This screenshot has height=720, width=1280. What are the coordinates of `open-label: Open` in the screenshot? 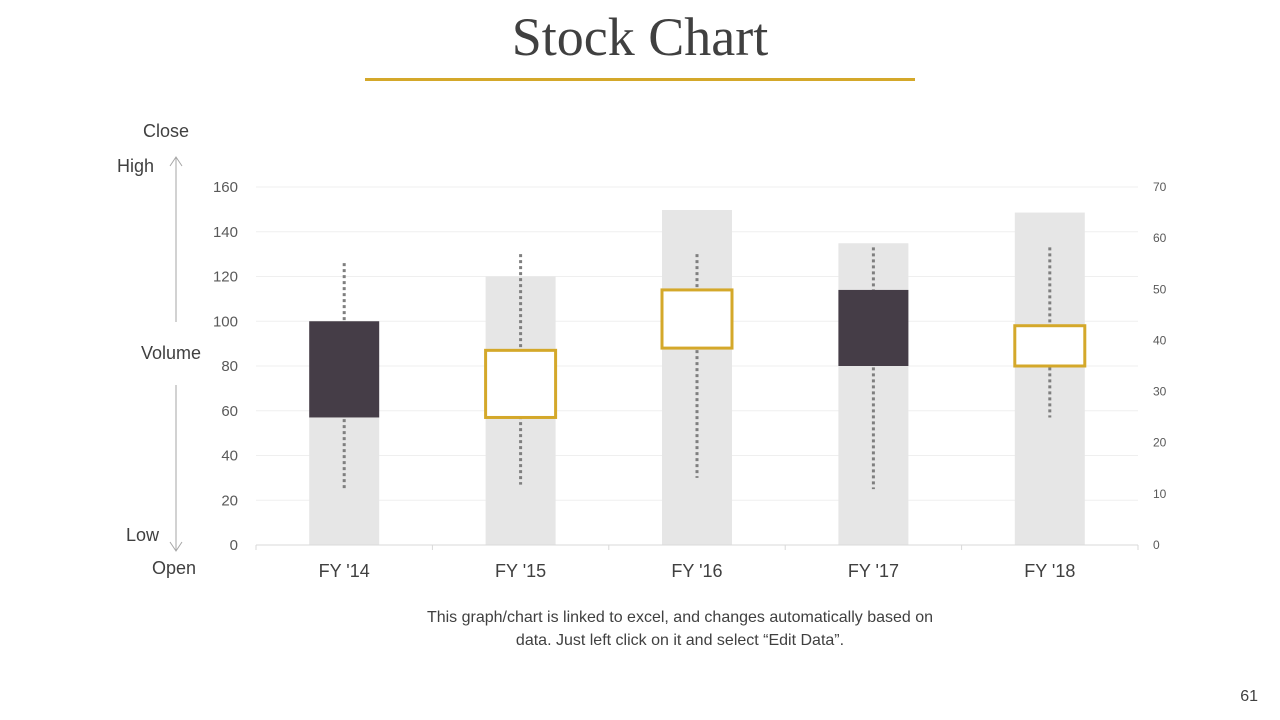 It's located at (174, 568).